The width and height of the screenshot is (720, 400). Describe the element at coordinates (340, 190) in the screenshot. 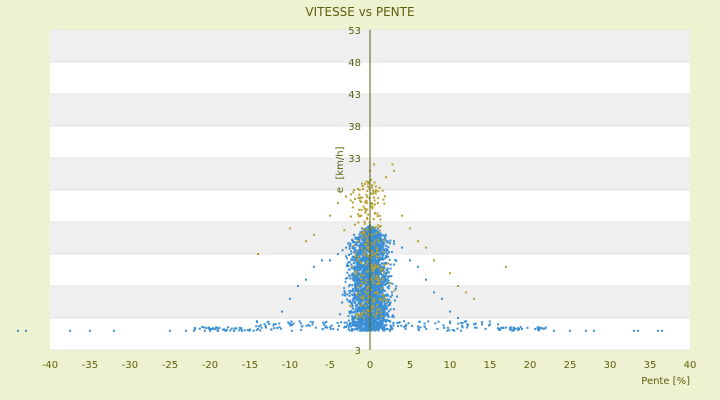

I see `y-axis-title-partial: e` at that location.